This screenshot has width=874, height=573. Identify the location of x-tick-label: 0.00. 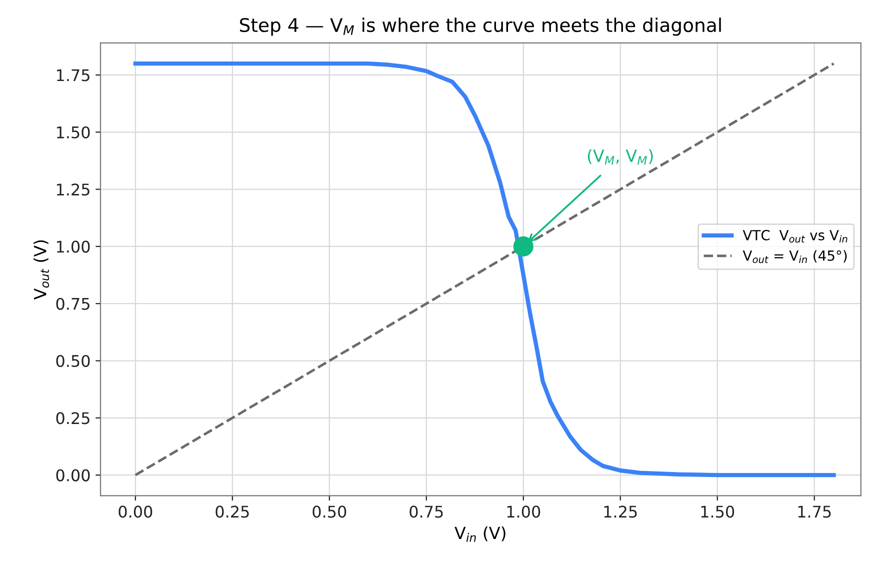
(135, 512).